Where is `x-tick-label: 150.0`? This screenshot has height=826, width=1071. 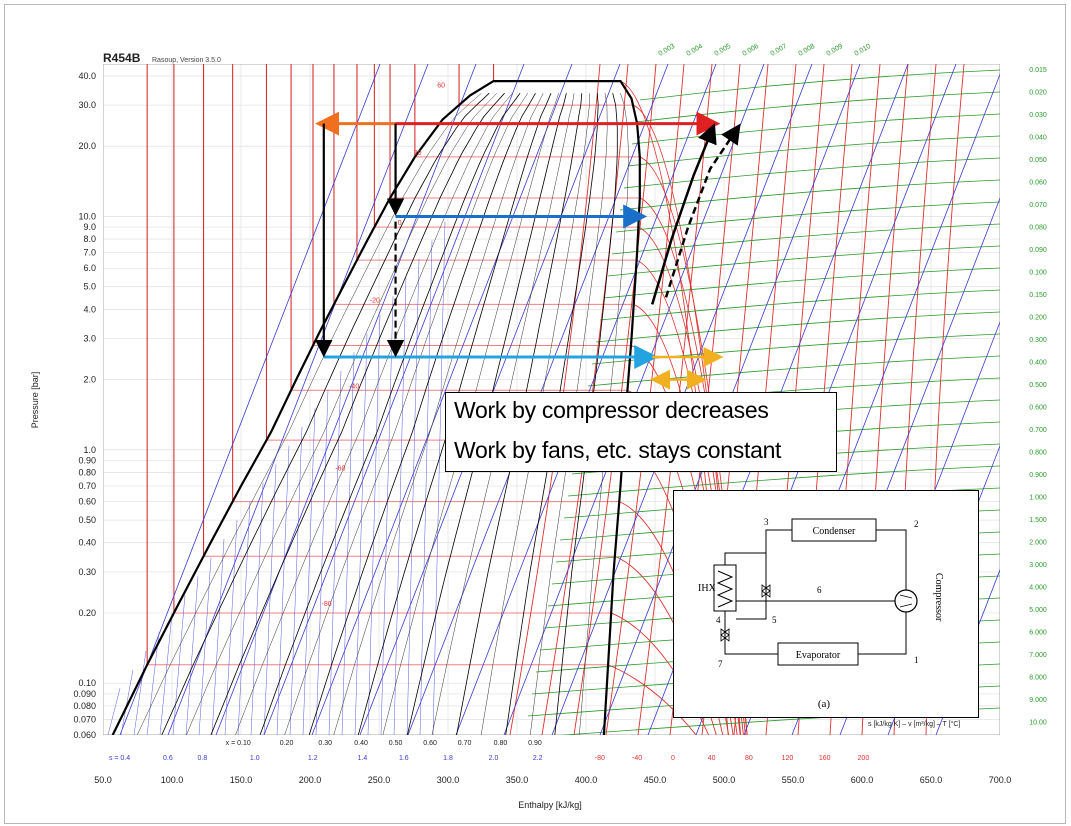
x-tick-label: 150.0 is located at coordinates (241, 780).